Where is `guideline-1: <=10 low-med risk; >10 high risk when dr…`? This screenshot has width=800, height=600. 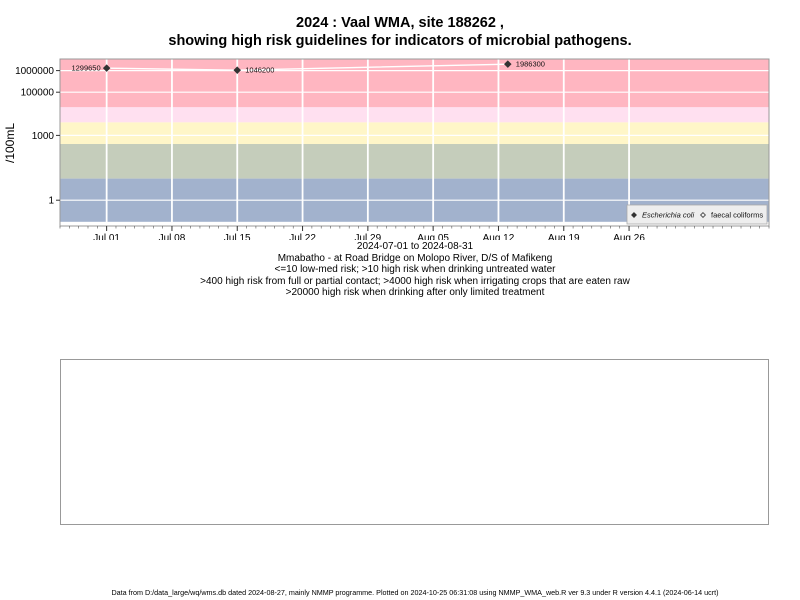 guideline-1: <=10 low-med risk; >10 high risk when dr… is located at coordinates (415, 269).